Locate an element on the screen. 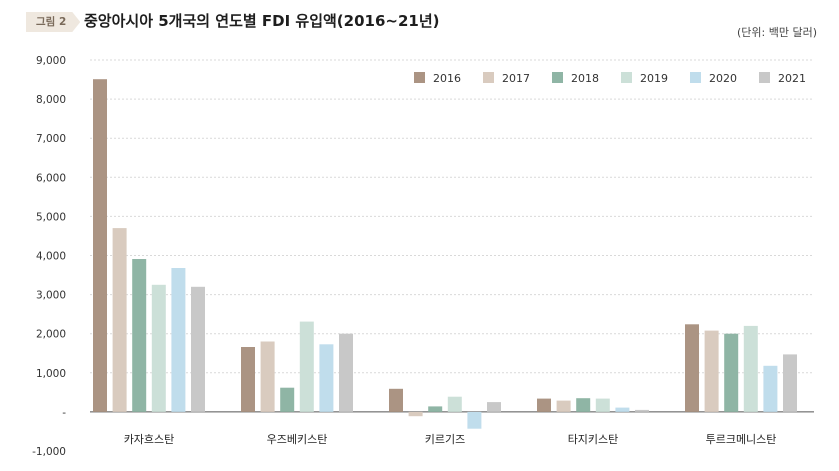 This screenshot has width=839, height=471. legend-label: 2020 is located at coordinates (723, 78).